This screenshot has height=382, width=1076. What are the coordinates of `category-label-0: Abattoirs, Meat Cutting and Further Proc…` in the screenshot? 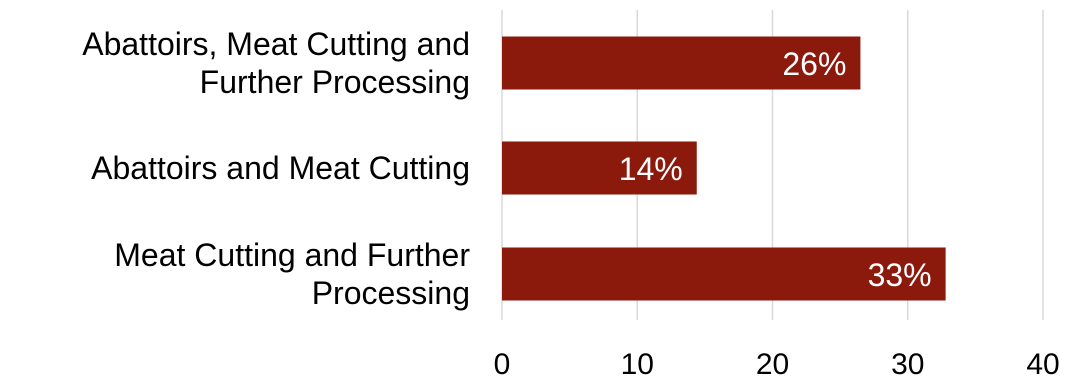 It's located at (276, 63).